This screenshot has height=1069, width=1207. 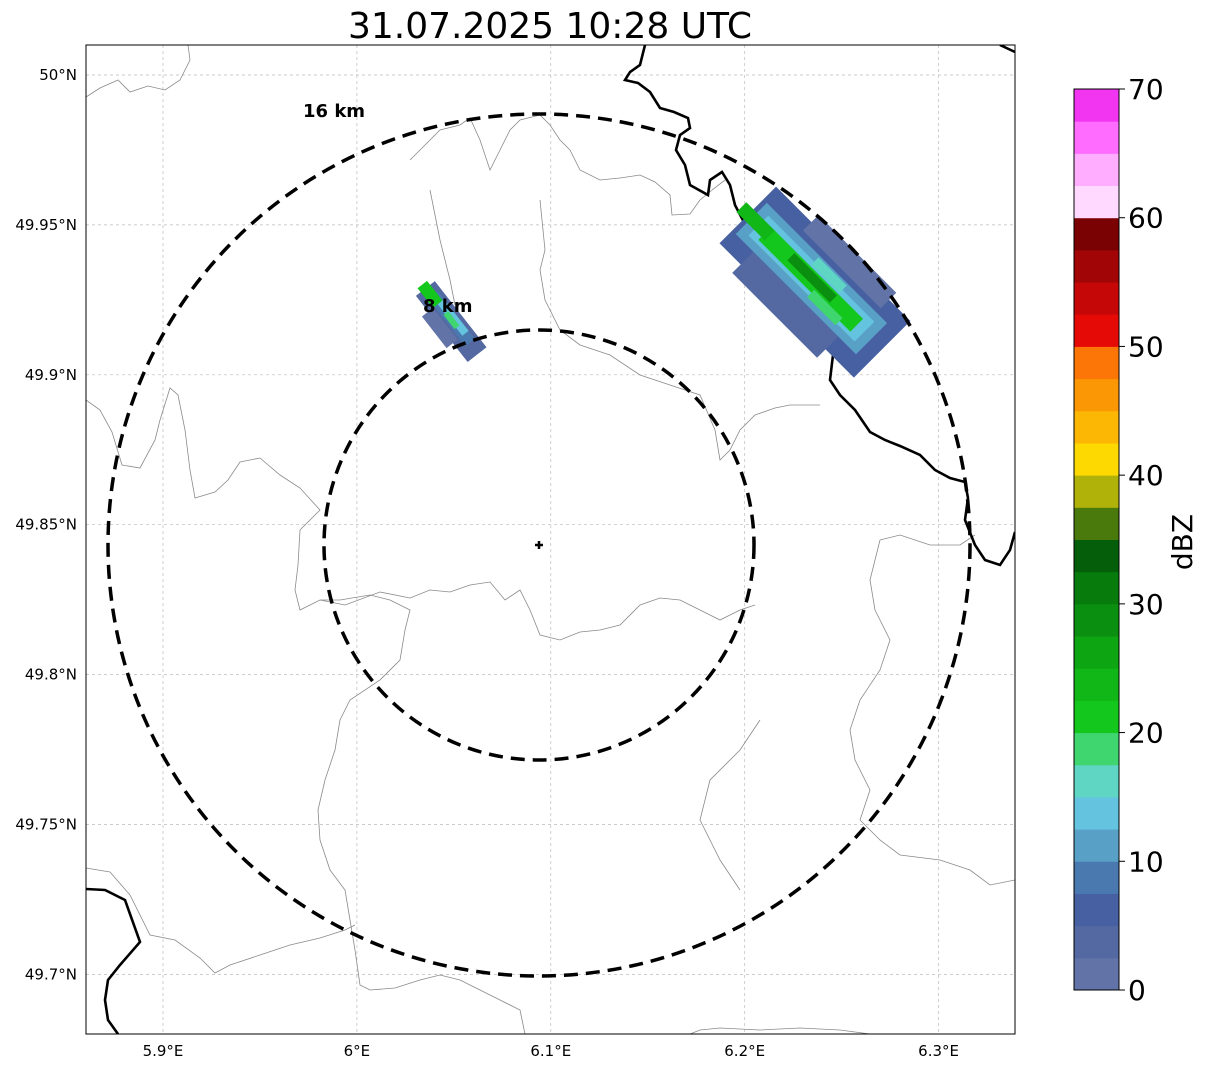 I want to click on lat-tick-label: 49.8°N, so click(x=51, y=675).